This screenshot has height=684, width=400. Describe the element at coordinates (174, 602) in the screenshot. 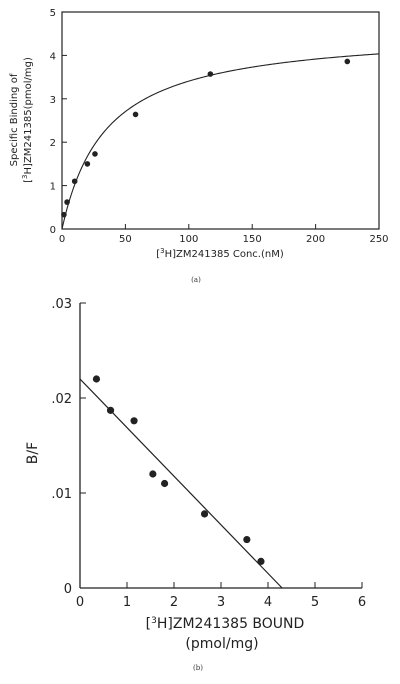

I see `chart-b-x-tick-label: 2` at that location.